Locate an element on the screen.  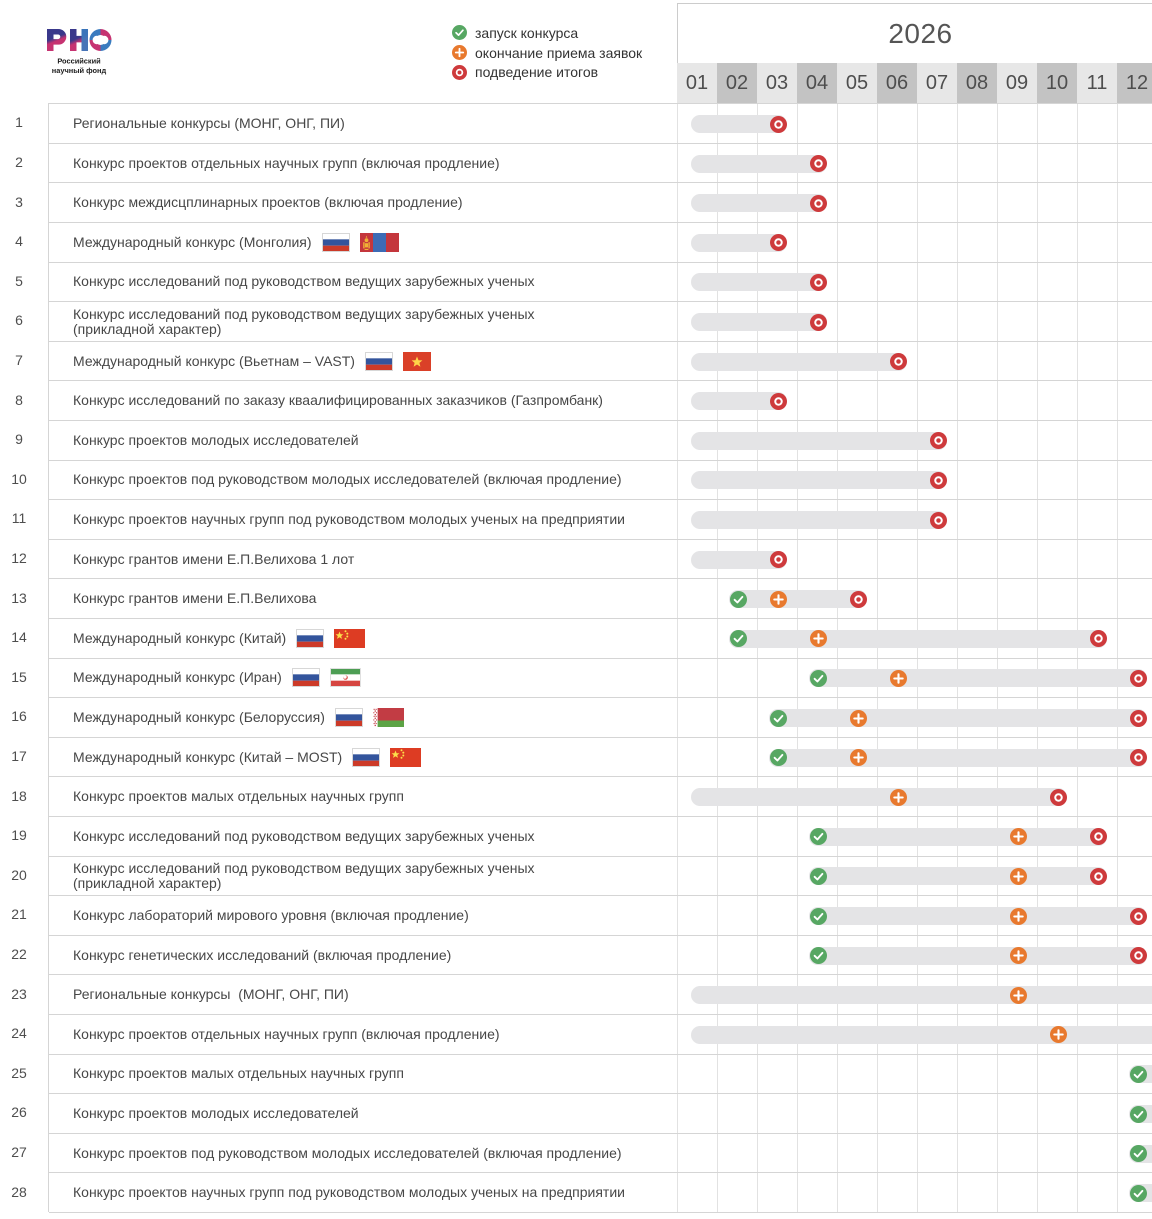
svg-text: Российский is located at coordinates (79, 61).